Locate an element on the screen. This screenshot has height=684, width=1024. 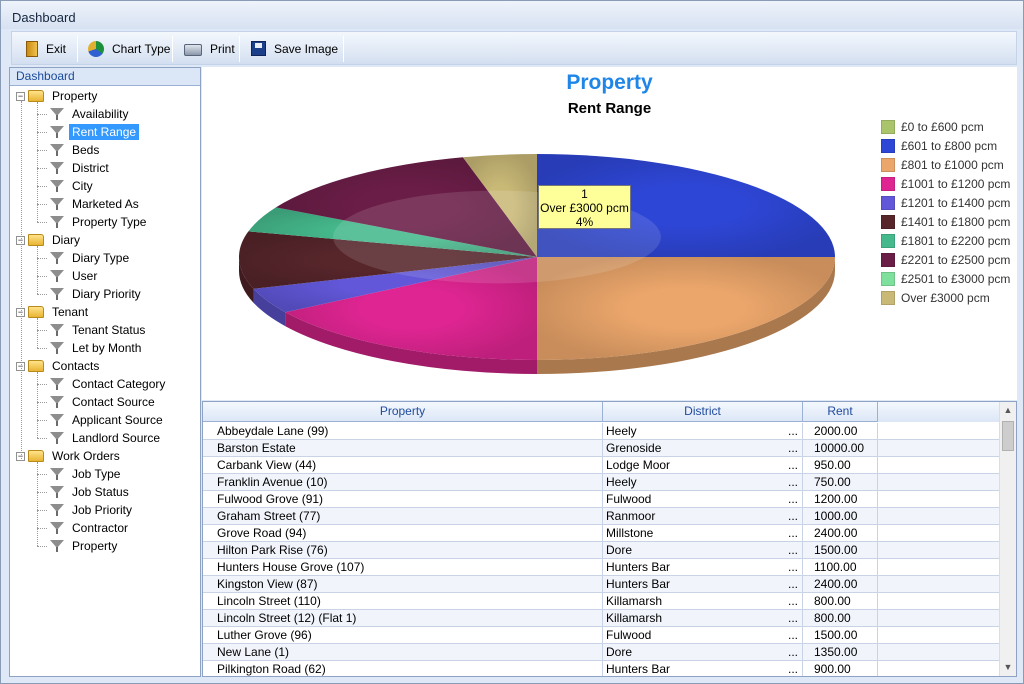
table-row: Fulwood Grove (91) Fulwood... 1200.00 is located at coordinates (601, 499).